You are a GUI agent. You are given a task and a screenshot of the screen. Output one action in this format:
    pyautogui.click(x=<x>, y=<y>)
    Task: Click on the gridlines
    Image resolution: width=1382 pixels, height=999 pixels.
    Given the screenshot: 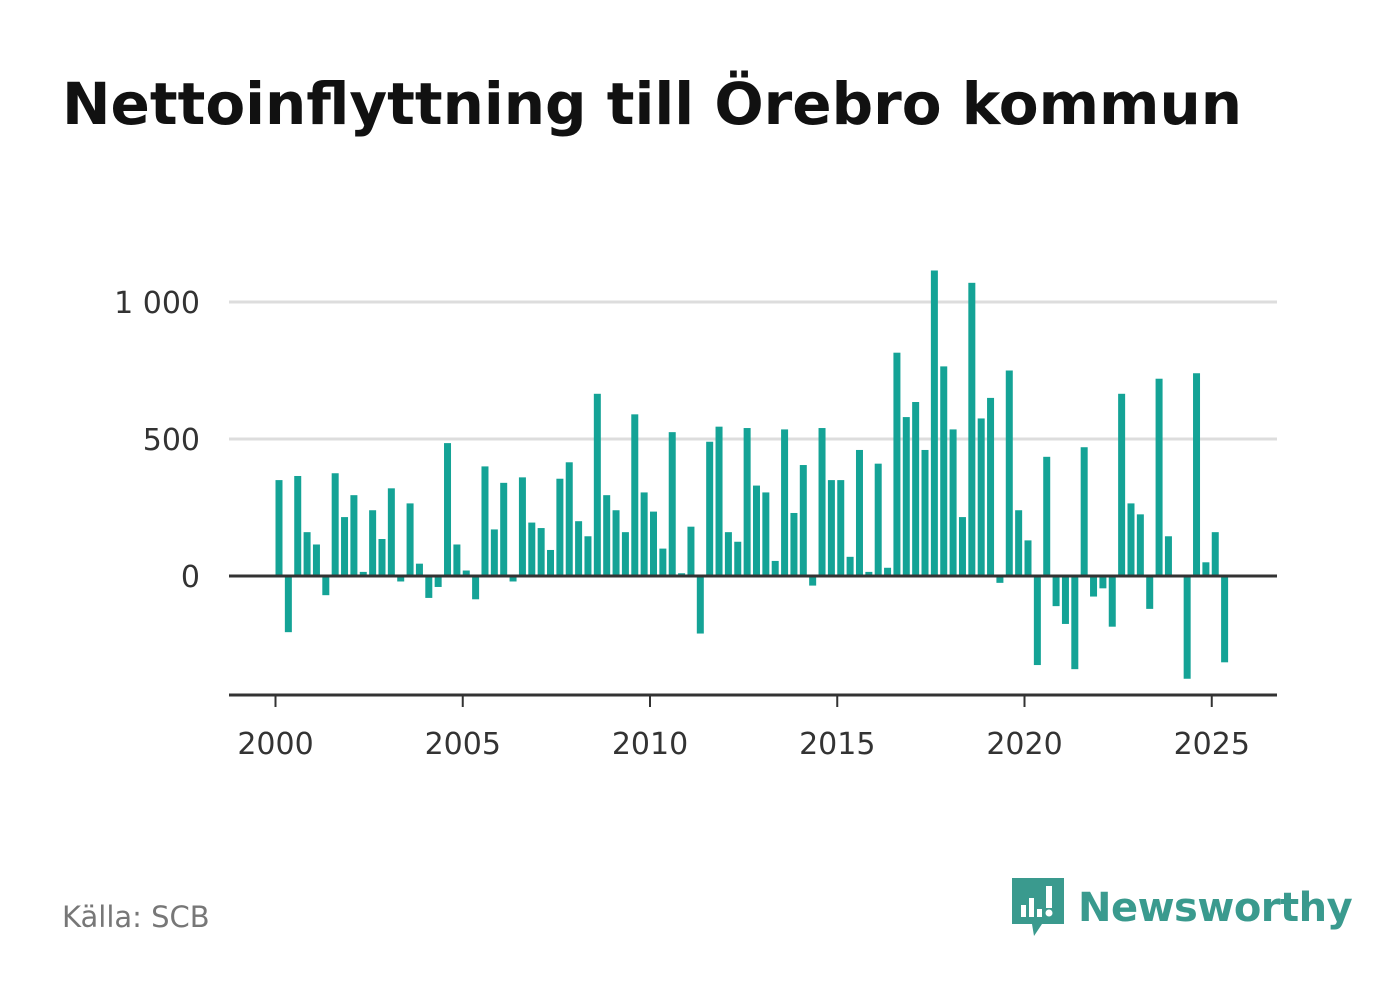 What is the action you would take?
    pyautogui.click(x=753, y=370)
    